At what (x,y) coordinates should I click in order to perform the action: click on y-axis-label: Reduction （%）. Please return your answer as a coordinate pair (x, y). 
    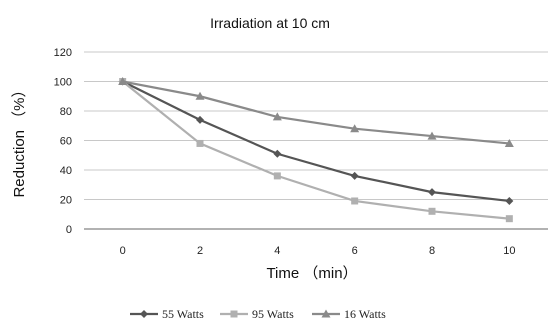
    Looking at the image, I should click on (19, 139).